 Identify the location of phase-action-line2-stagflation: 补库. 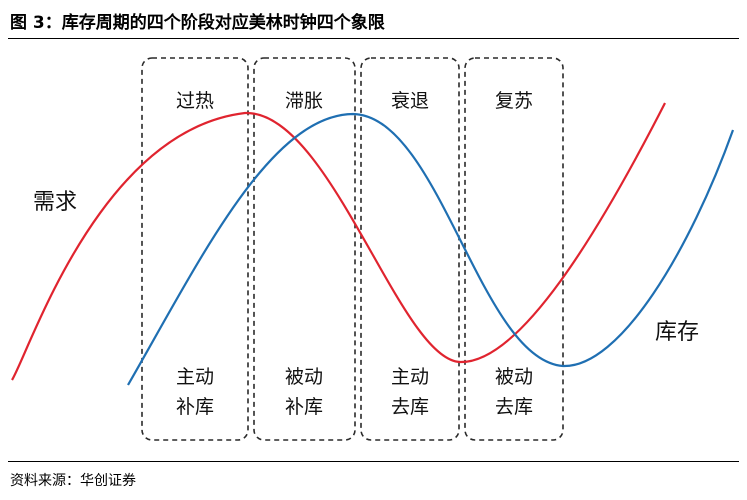
(304, 407).